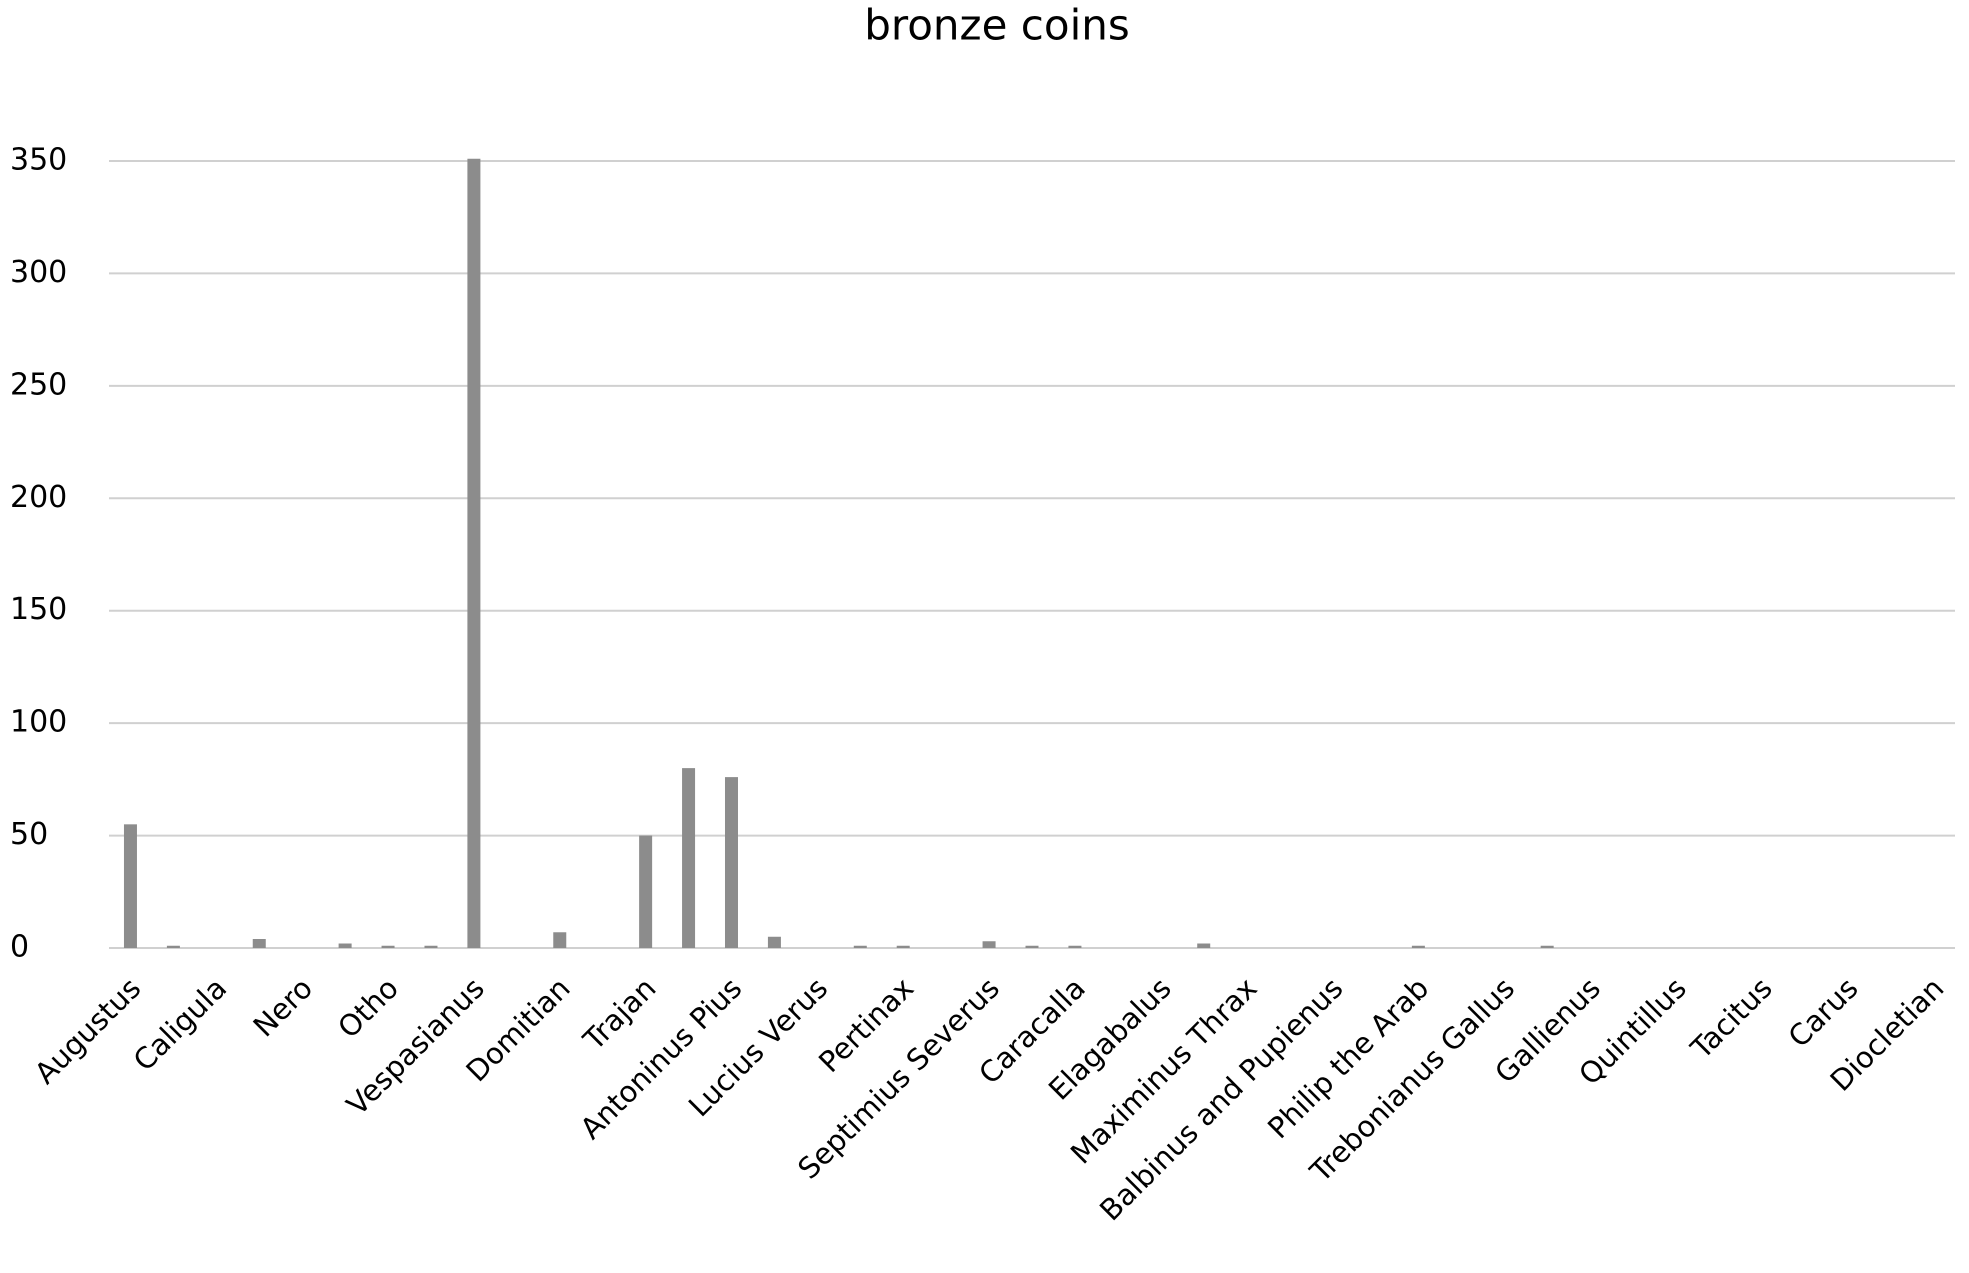  Describe the element at coordinates (29, 834) in the screenshot. I see `y-tick-label: 50` at that location.